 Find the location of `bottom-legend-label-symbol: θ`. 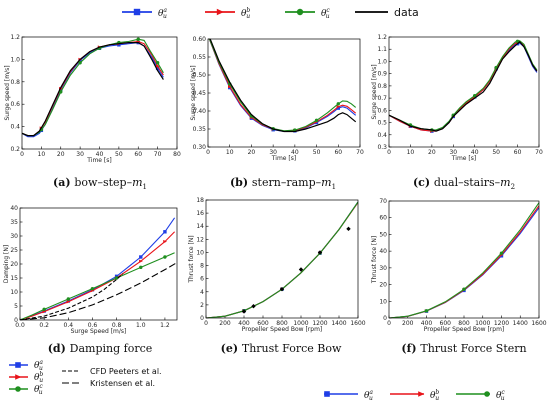

bottom-legend-label-symbol: θ is located at coordinates (367, 396).